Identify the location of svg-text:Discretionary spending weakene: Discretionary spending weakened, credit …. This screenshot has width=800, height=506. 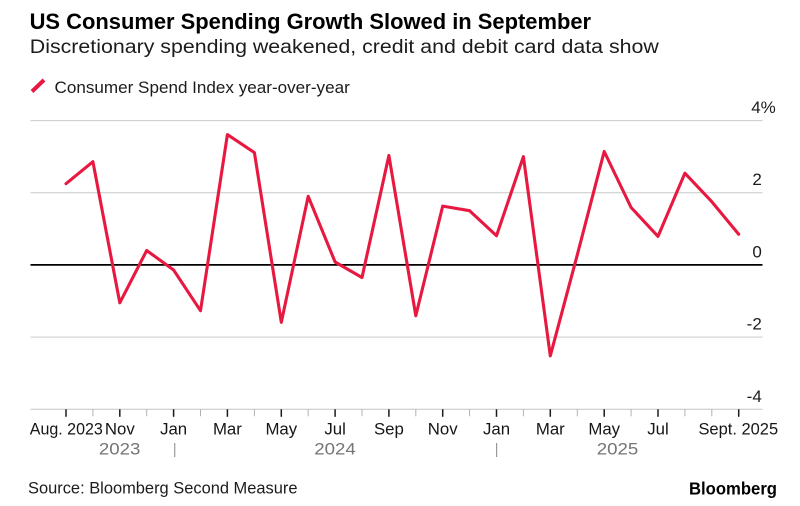
(344, 47).